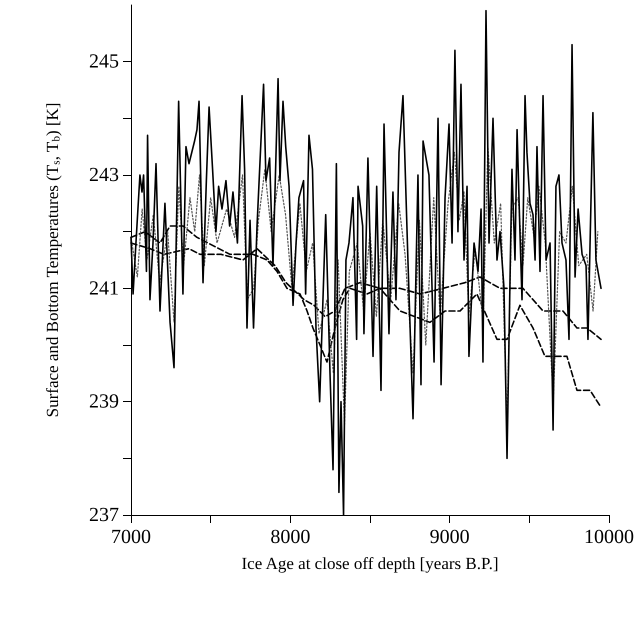 Image resolution: width=638 pixels, height=624 pixels. What do you see at coordinates (104, 401) in the screenshot?
I see `y-tick-label: 239` at bounding box center [104, 401].